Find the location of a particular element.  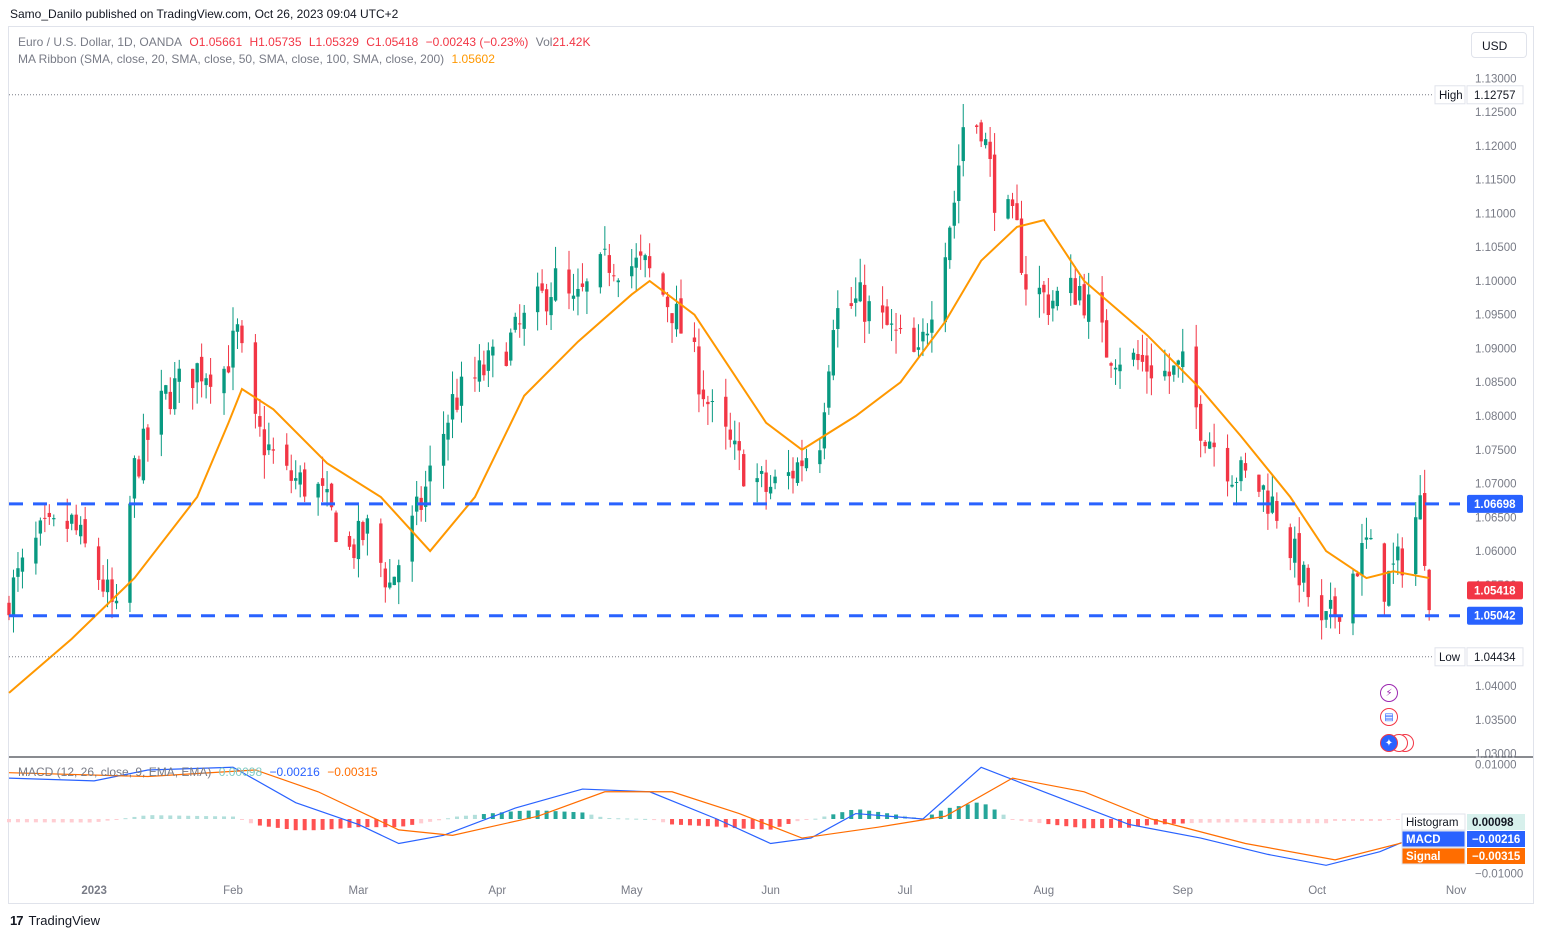

level-label: 1.06698 is located at coordinates (1495, 505).